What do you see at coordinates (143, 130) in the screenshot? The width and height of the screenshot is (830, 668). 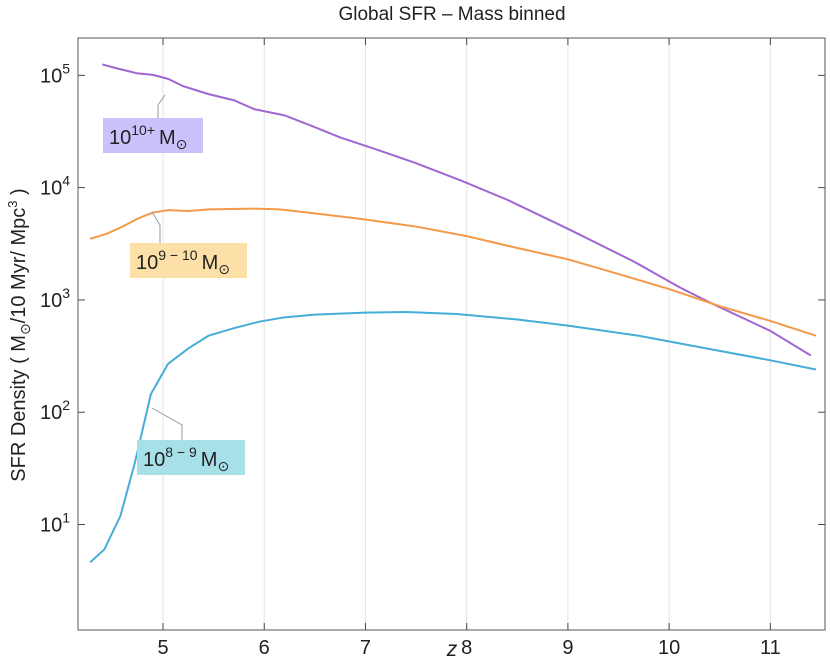 I see `legend-exponent: 10+` at bounding box center [143, 130].